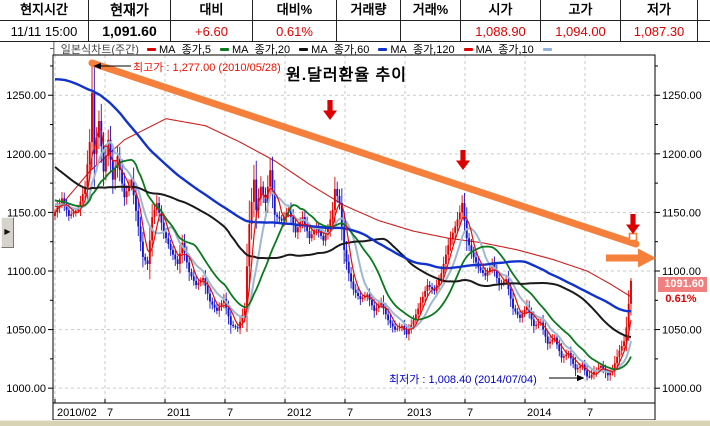  Describe the element at coordinates (304, 49) in the screenshot. I see `ma60-color-swatch` at that location.